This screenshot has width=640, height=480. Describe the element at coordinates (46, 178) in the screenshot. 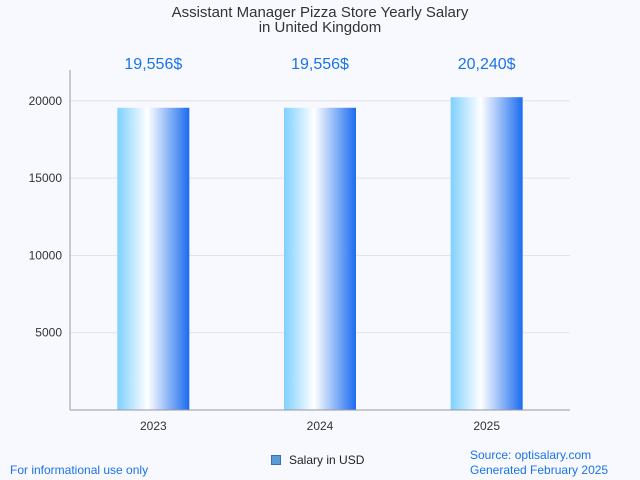

I see `y-tick-label: 15000` at that location.